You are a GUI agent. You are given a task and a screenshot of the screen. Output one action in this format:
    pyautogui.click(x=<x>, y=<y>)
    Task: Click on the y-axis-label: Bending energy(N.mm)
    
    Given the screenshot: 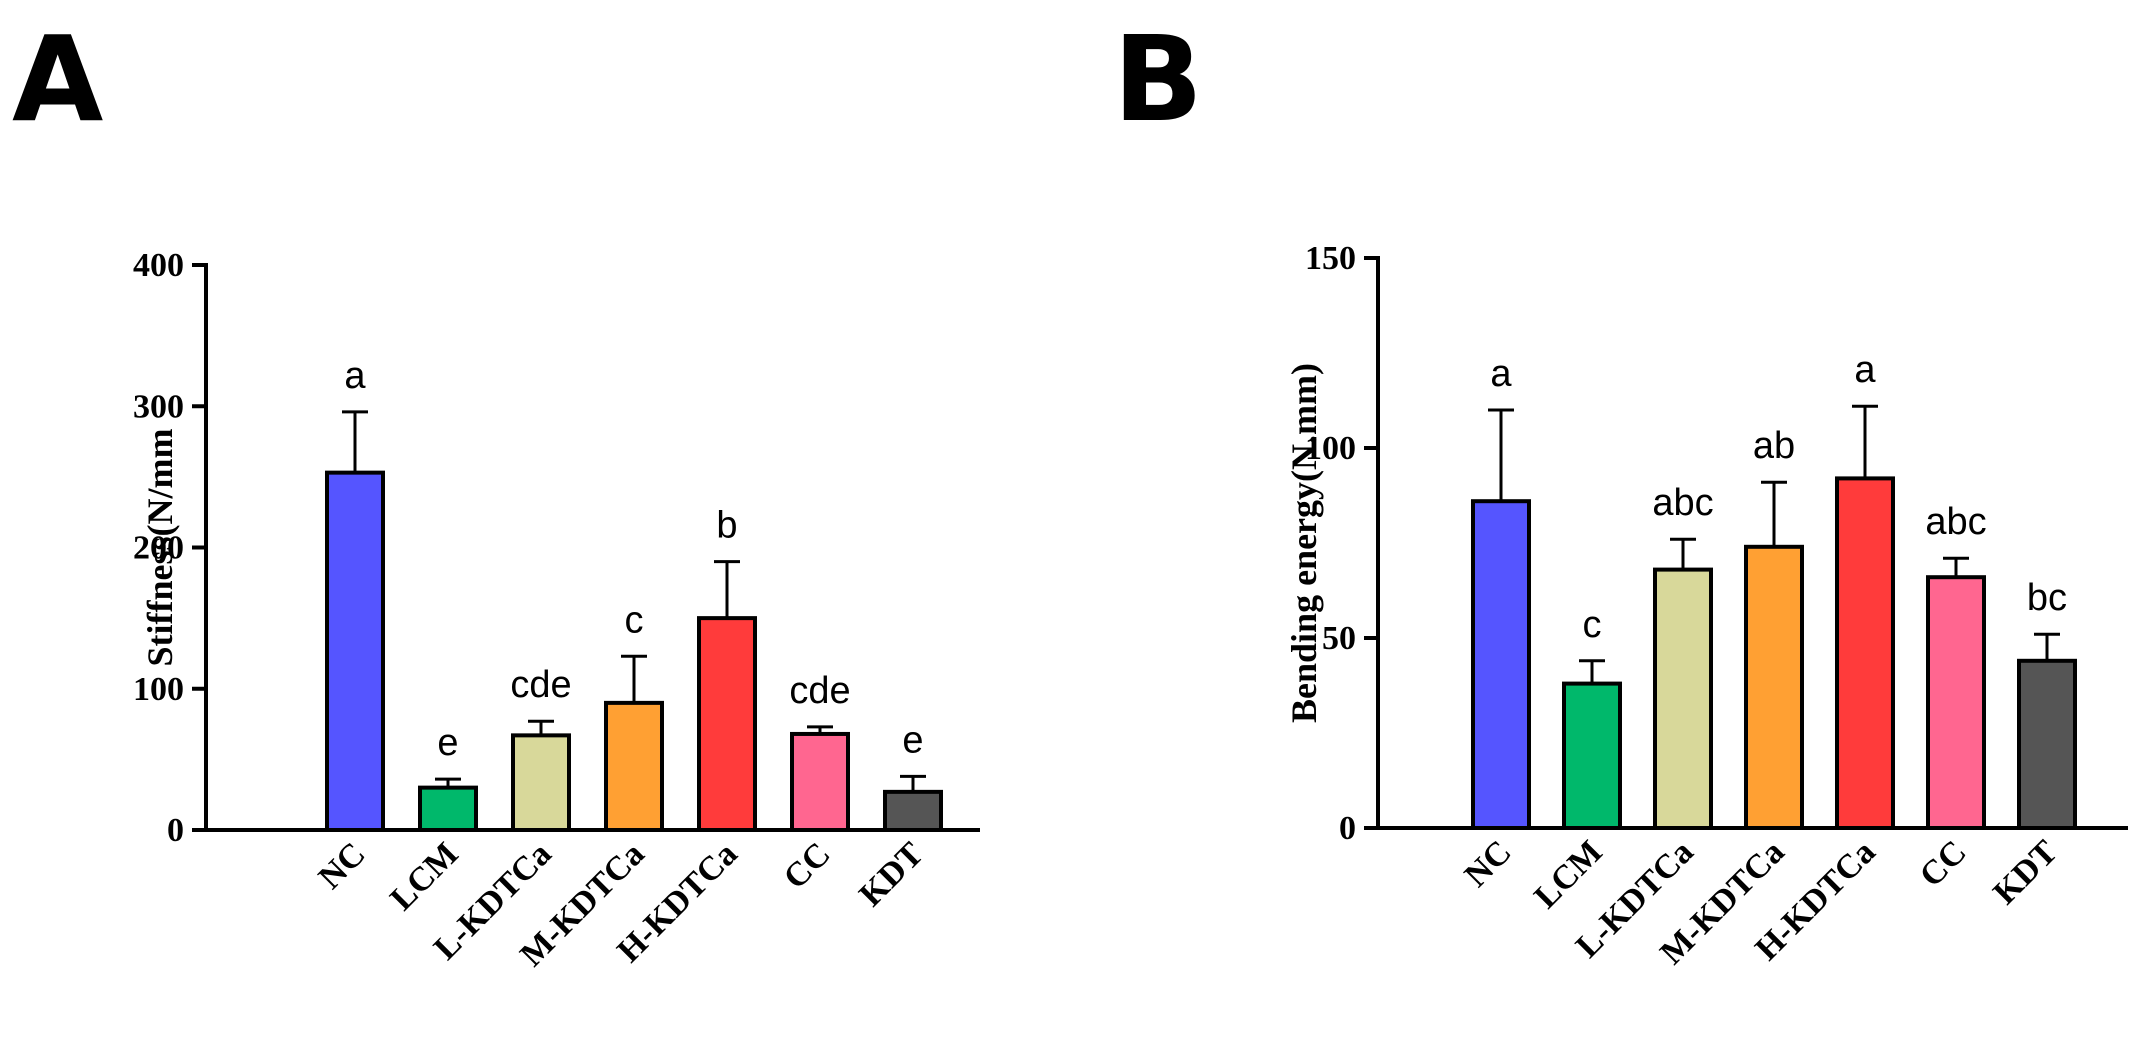 What is the action you would take?
    pyautogui.click(x=1304, y=543)
    